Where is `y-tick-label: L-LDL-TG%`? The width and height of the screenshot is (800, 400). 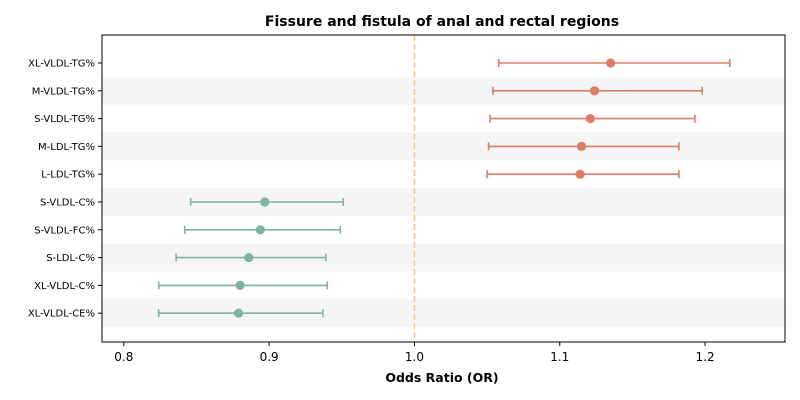 y-tick-label: L-LDL-TG% is located at coordinates (68, 175).